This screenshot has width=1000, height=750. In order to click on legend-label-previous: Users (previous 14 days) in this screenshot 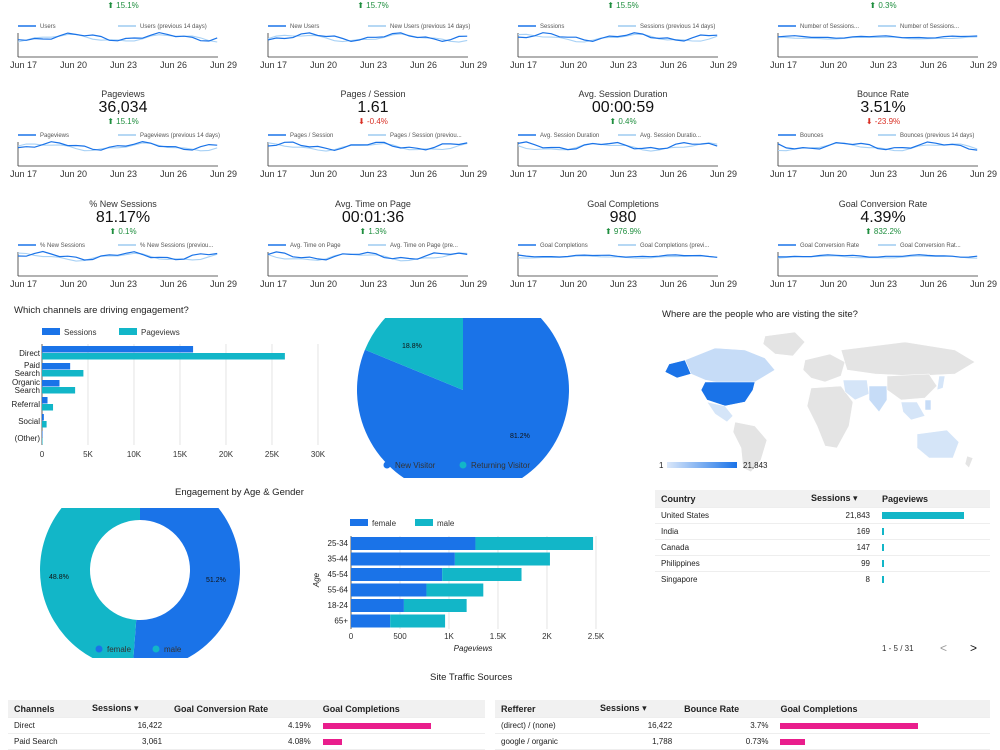, I will do `click(173, 27)`.